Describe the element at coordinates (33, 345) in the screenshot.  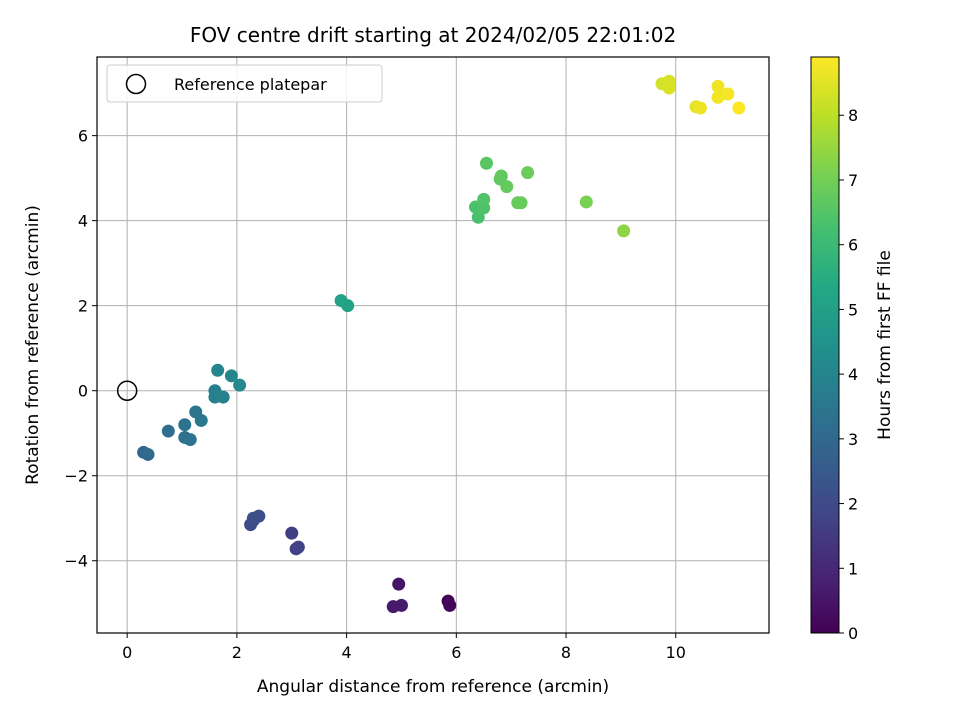
I see `y-axis-label: Rotation from reference (arcmin)` at that location.